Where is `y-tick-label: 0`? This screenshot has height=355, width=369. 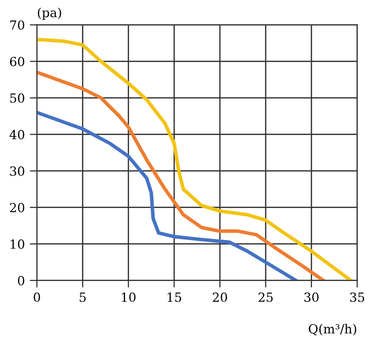
y-tick-label: 0 is located at coordinates (21, 281).